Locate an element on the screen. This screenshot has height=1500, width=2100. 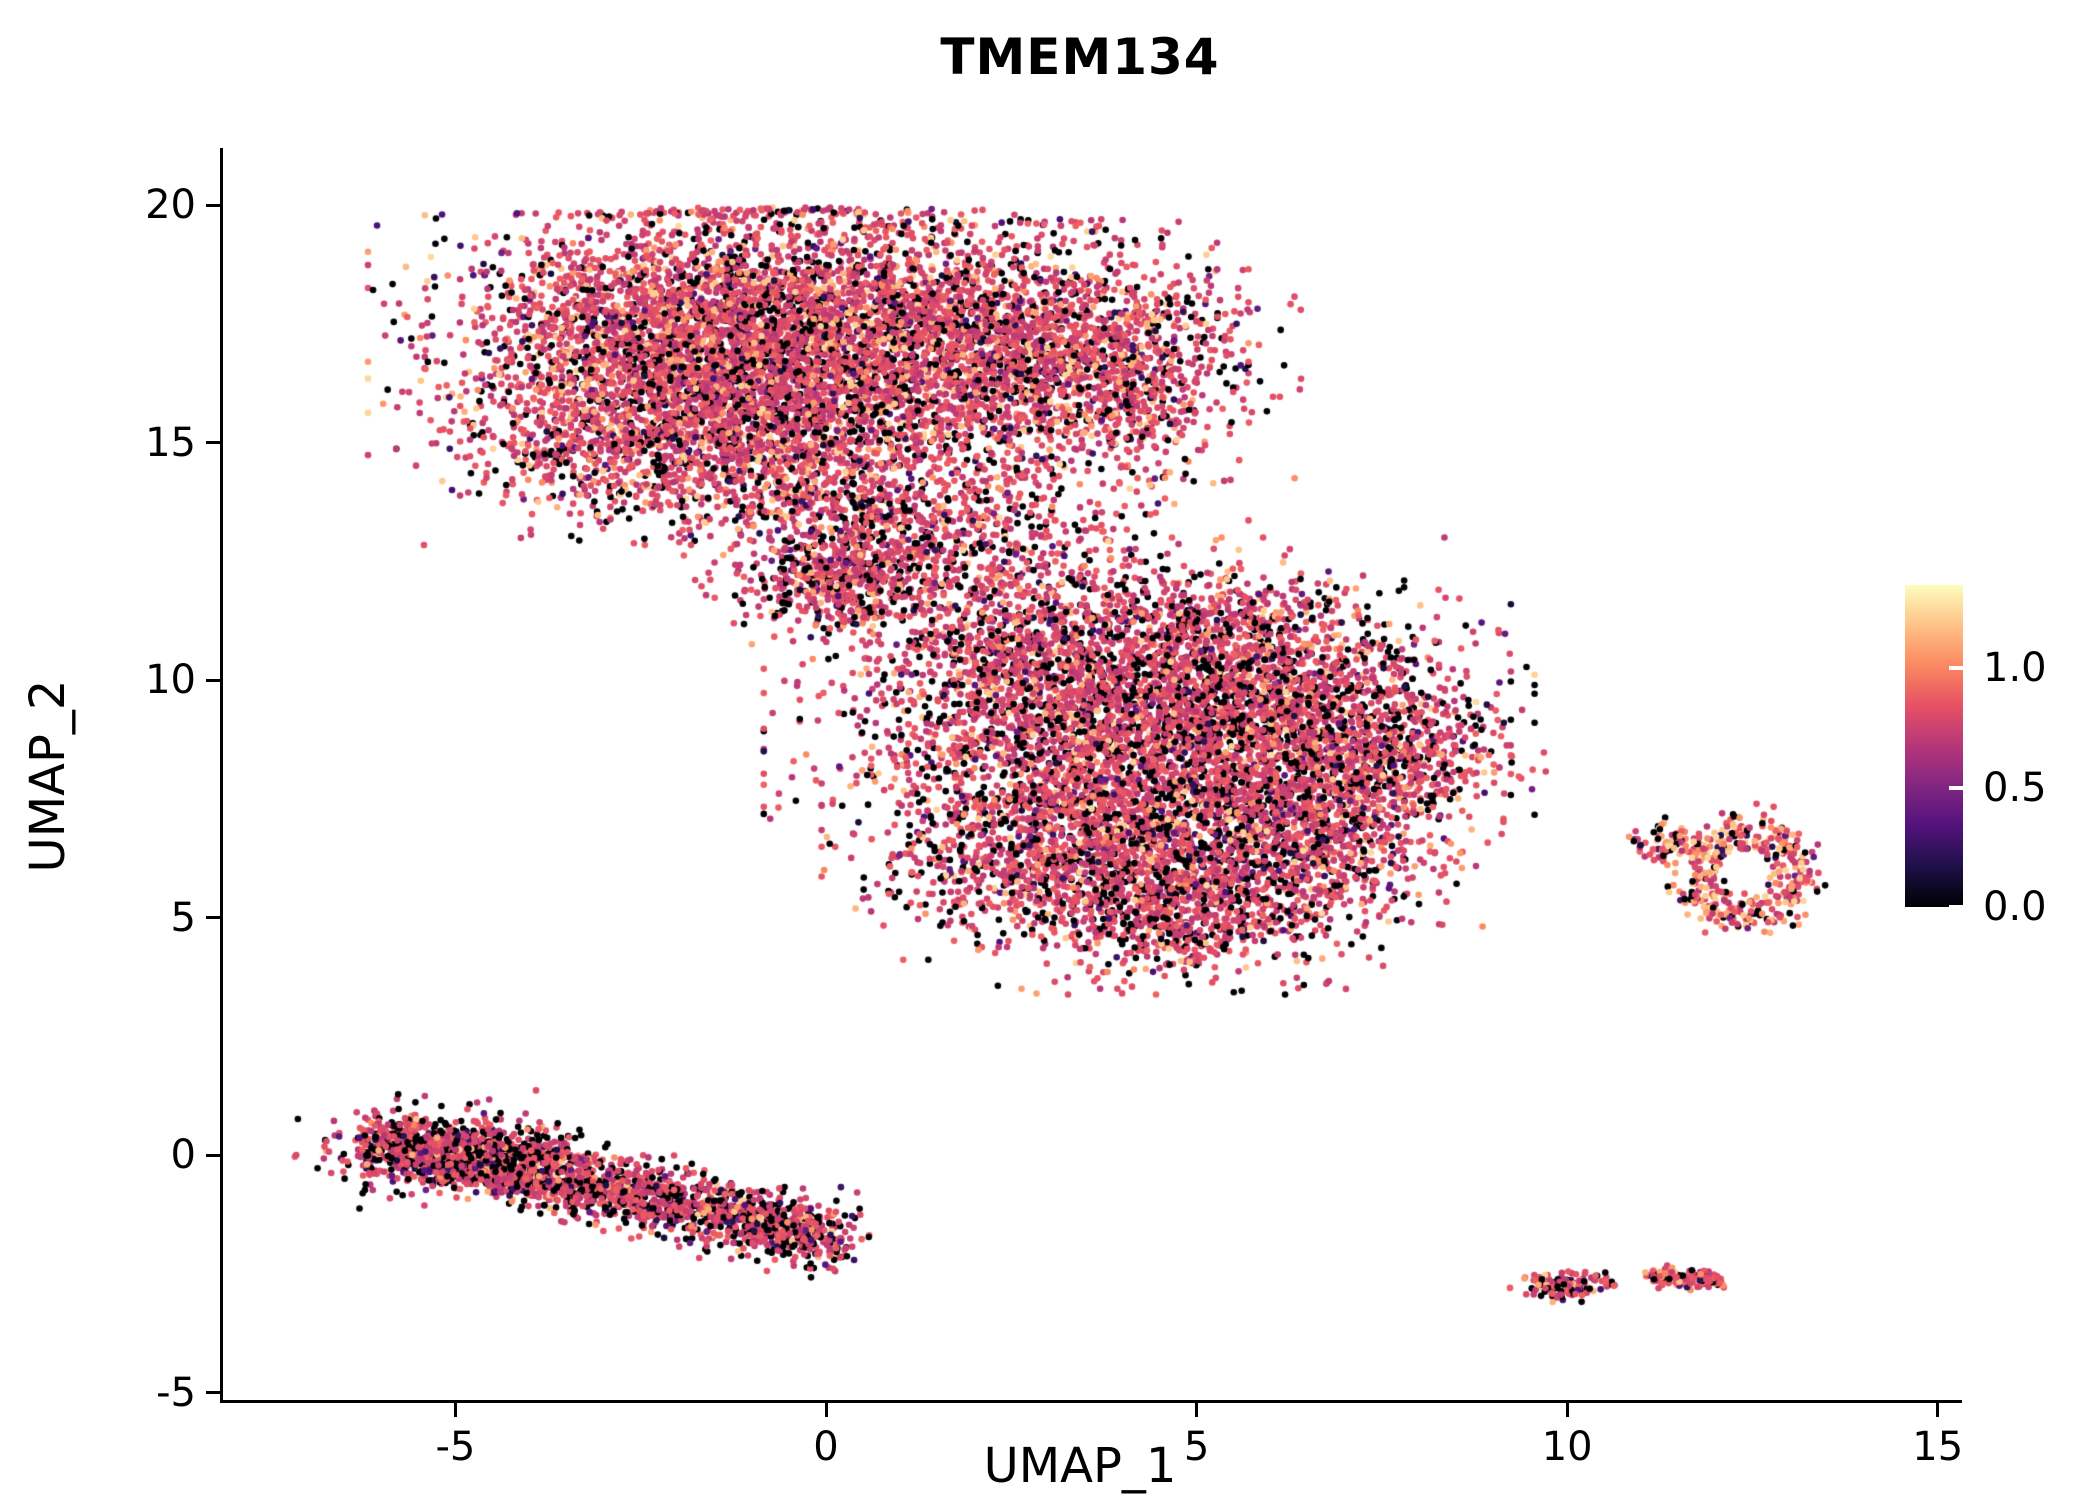
y-tick-label: 5 is located at coordinates (183, 917).